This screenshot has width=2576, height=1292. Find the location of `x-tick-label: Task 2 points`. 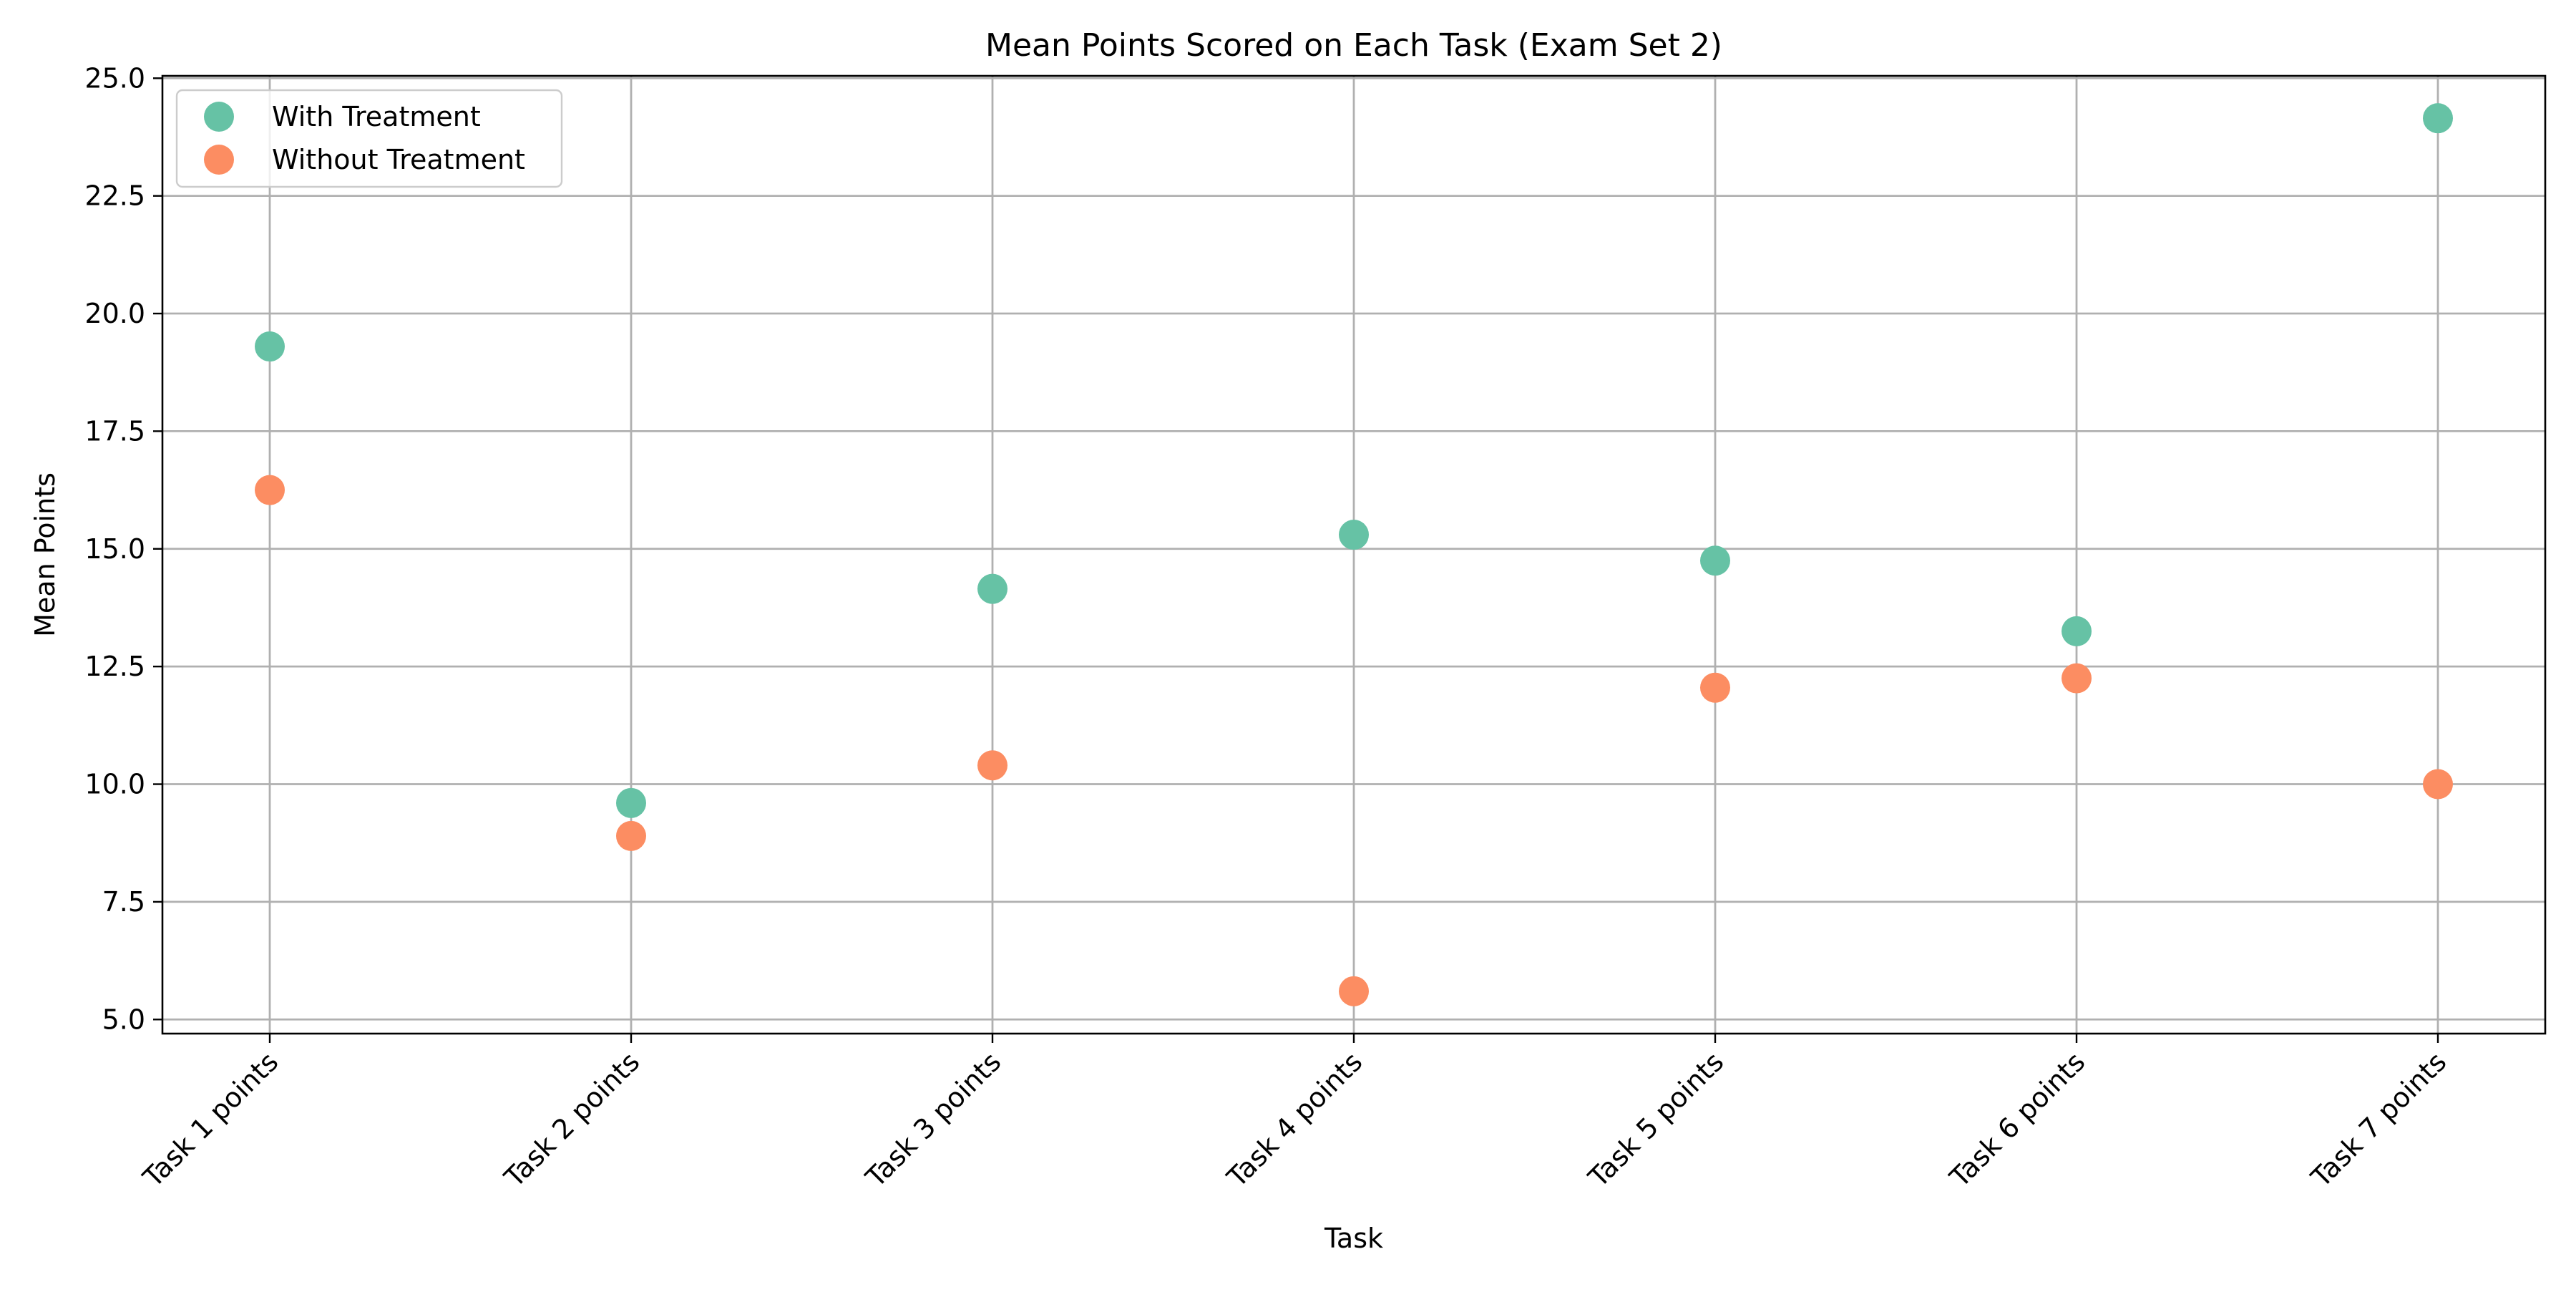

x-tick-label: Task 2 points is located at coordinates (572, 1120).